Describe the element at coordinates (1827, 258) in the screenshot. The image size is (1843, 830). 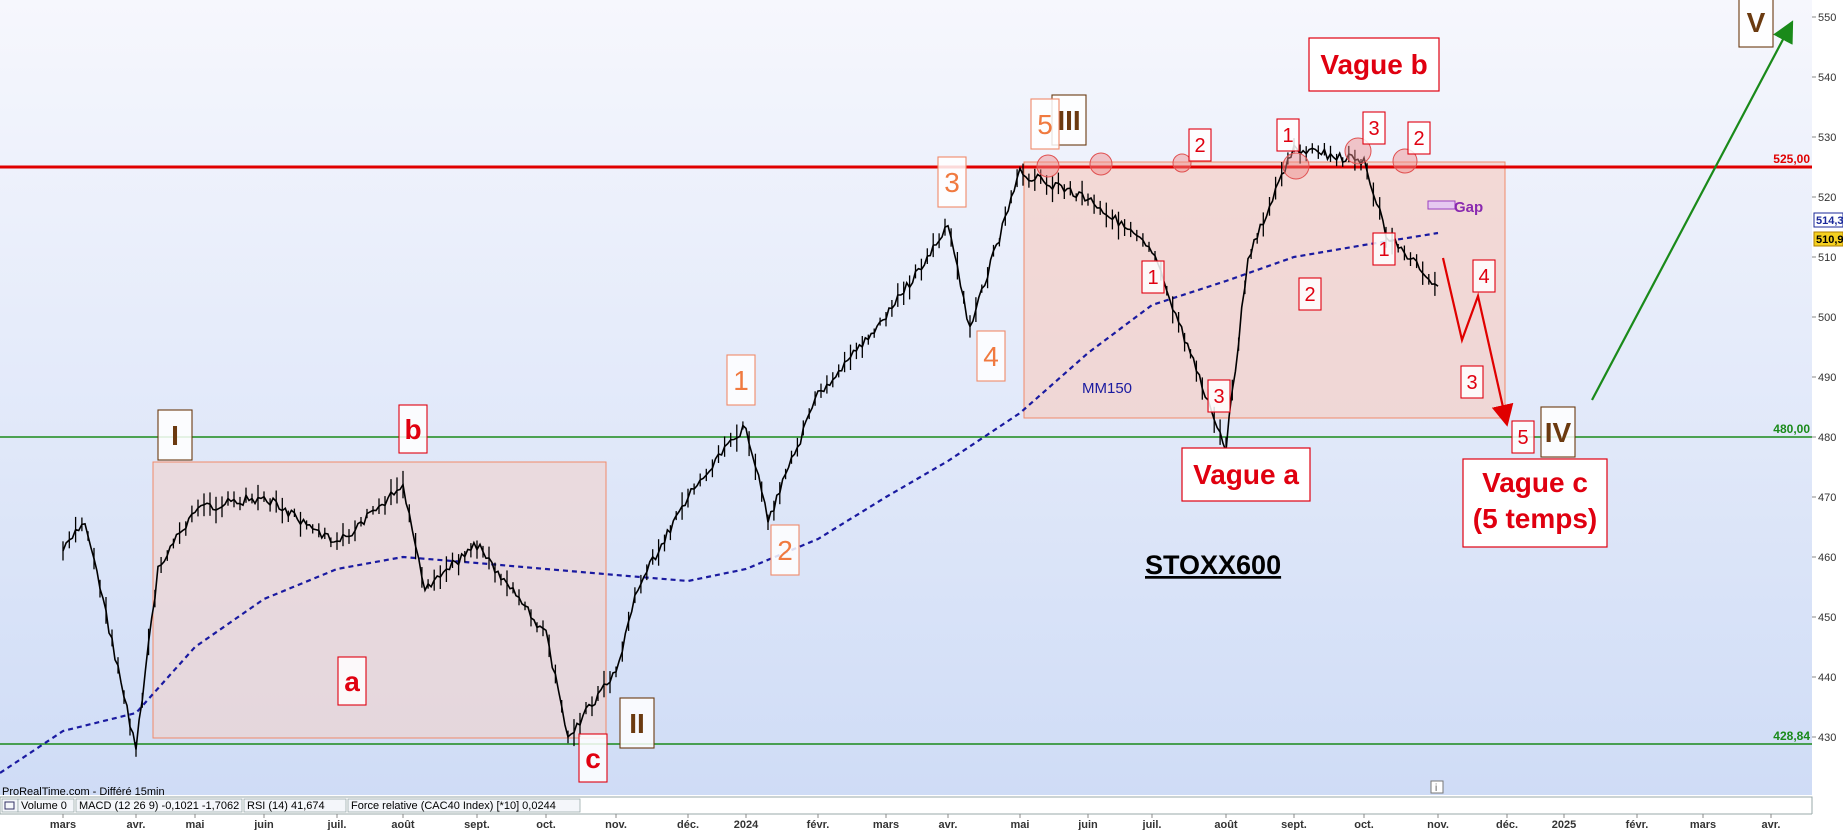
I see `y-tick-label: 510` at that location.